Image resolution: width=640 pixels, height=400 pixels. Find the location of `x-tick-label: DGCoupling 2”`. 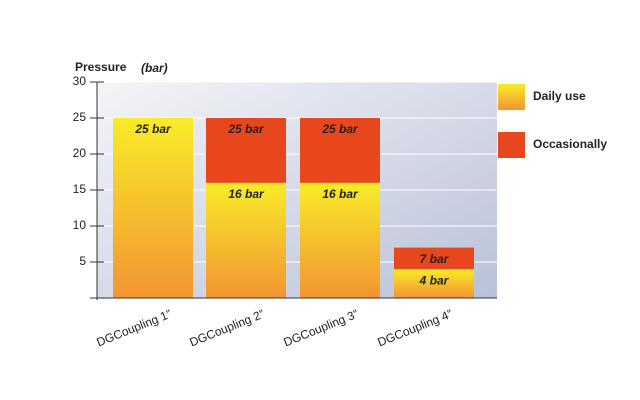

x-tick-label: DGCoupling 2” is located at coordinates (226, 328).